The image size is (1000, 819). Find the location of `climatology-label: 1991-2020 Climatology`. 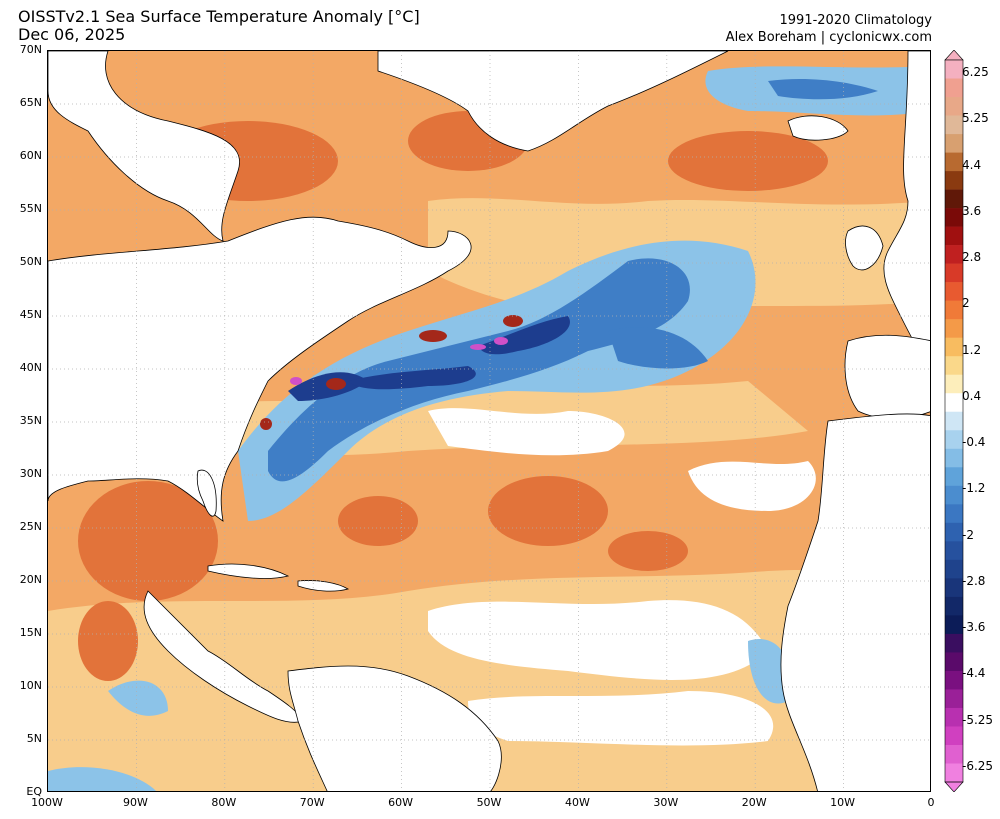

climatology-label: 1991-2020 Climatology is located at coordinates (855, 20).